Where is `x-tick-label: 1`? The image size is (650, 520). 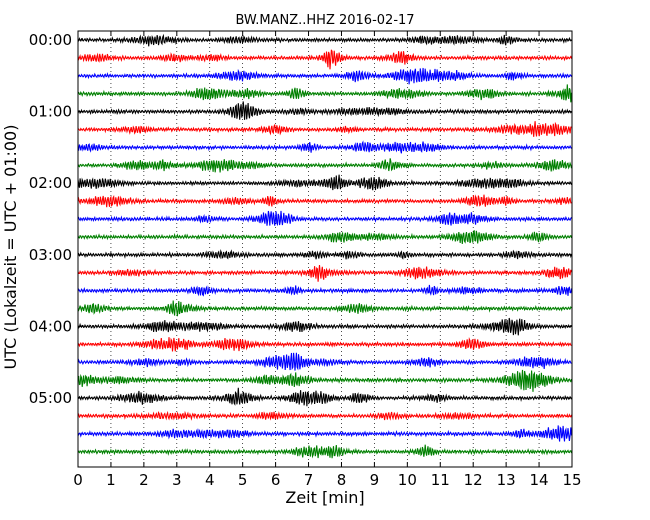 x-tick-label: 1 is located at coordinates (111, 480).